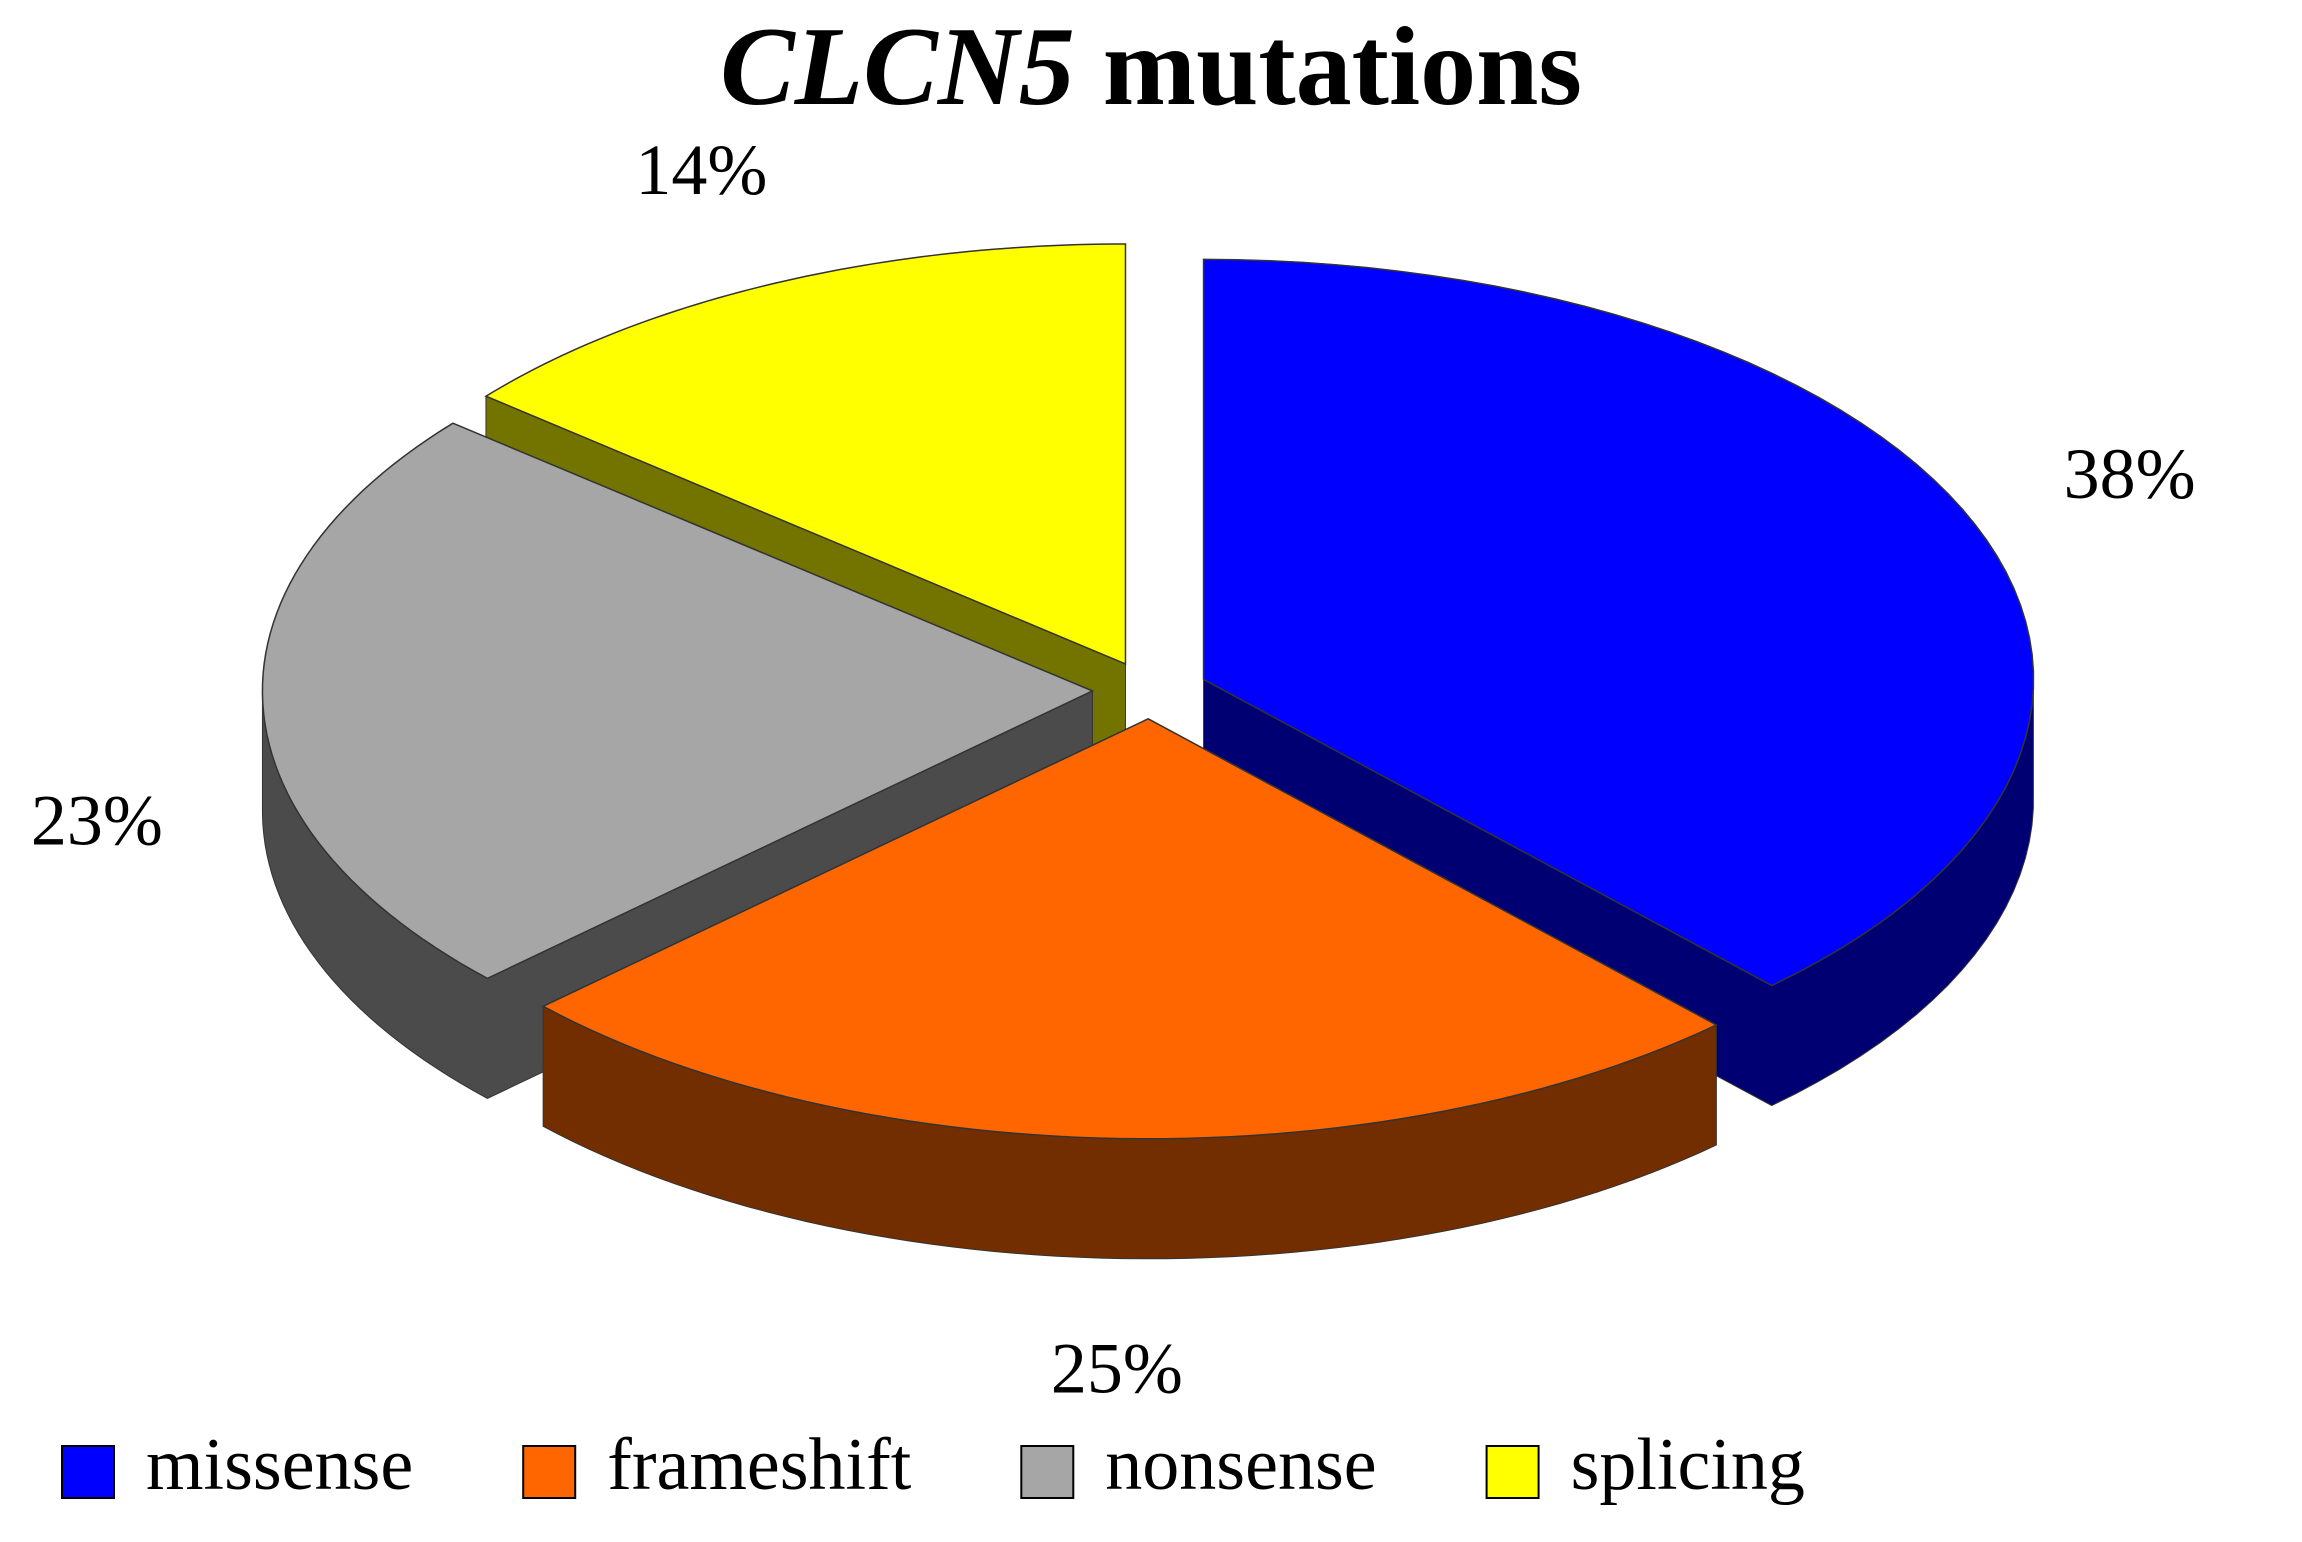  Describe the element at coordinates (1117, 1369) in the screenshot. I see `data-label: 25%` at that location.